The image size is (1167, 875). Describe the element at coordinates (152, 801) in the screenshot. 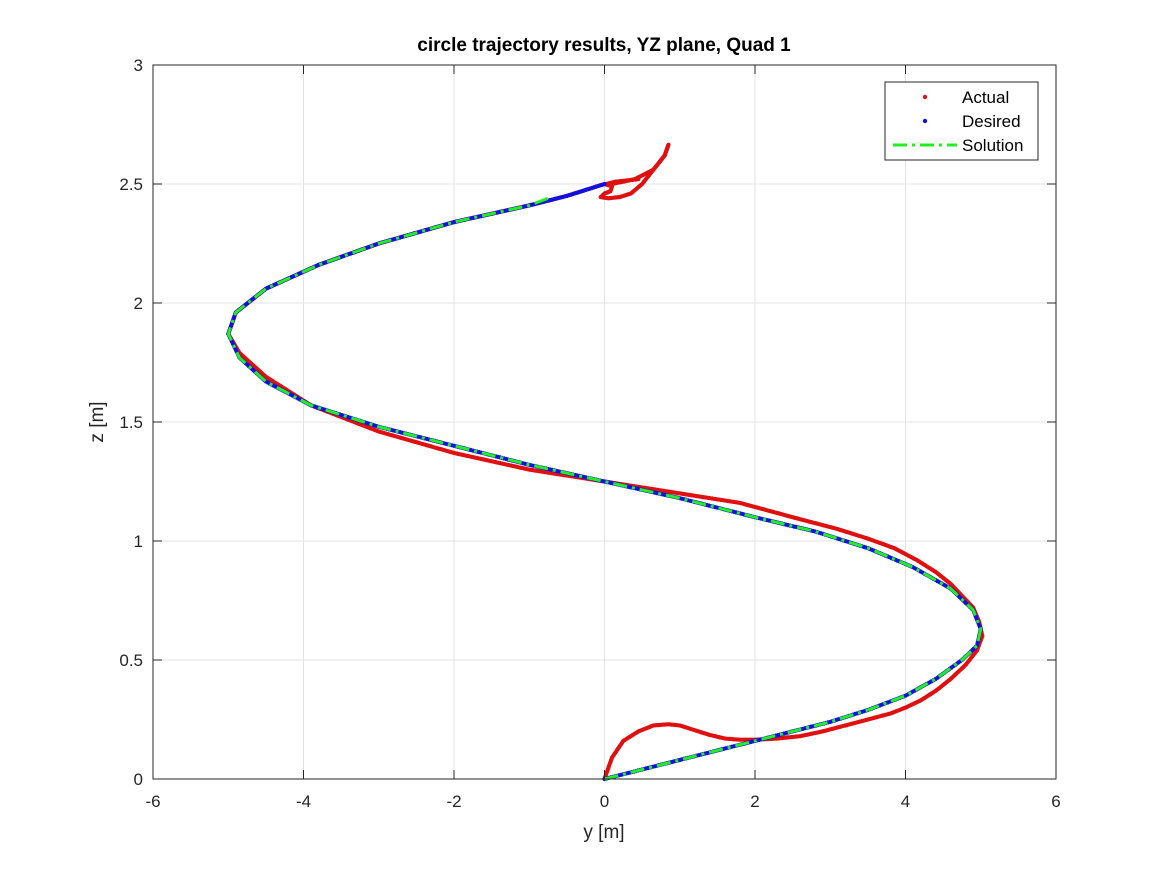

I see `x-tick-label: -6` at that location.